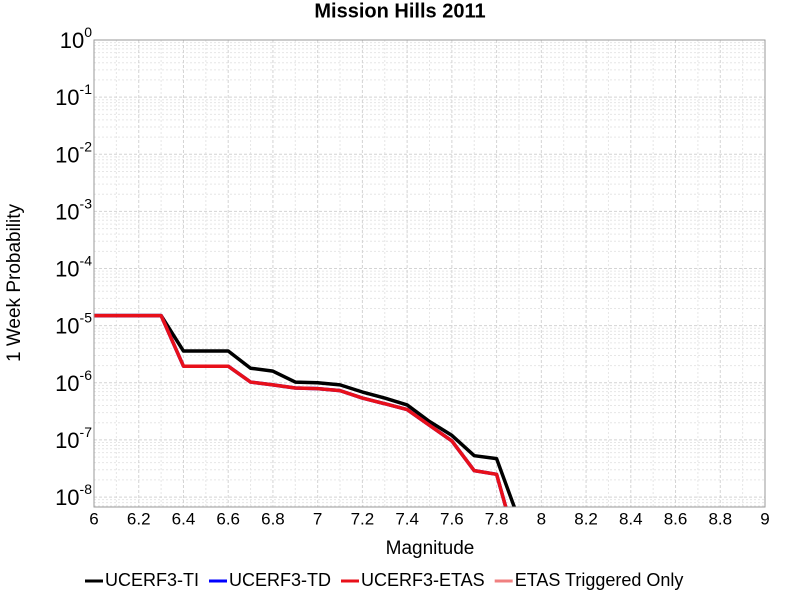 The width and height of the screenshot is (800, 605). Describe the element at coordinates (452, 518) in the screenshot. I see `x-tick-label: 7.6` at that location.